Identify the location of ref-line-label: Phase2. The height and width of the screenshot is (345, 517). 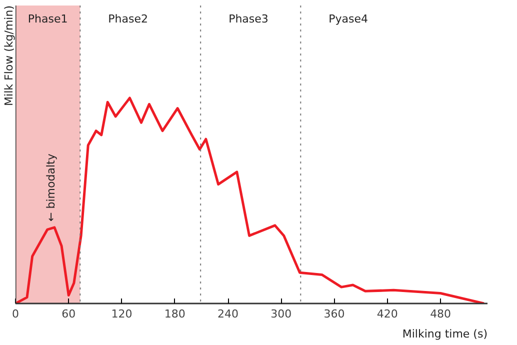
(128, 19).